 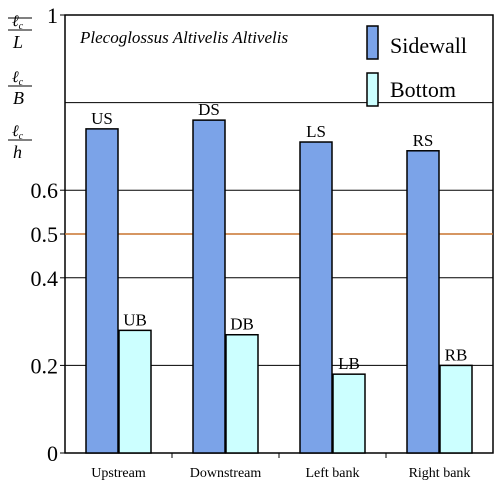 I want to click on y-axis: 0 0.2 0.4 0.5 0.6 1, so click(x=48, y=234).